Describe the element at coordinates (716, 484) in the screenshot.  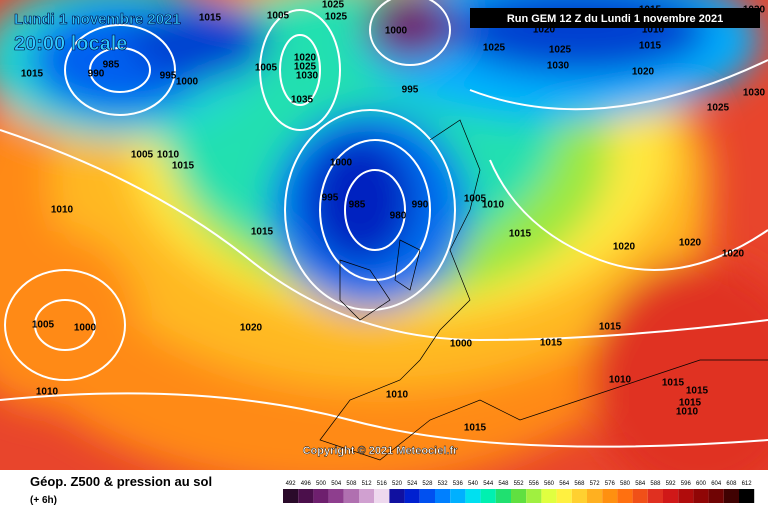
I see `scale-label: 604` at that location.